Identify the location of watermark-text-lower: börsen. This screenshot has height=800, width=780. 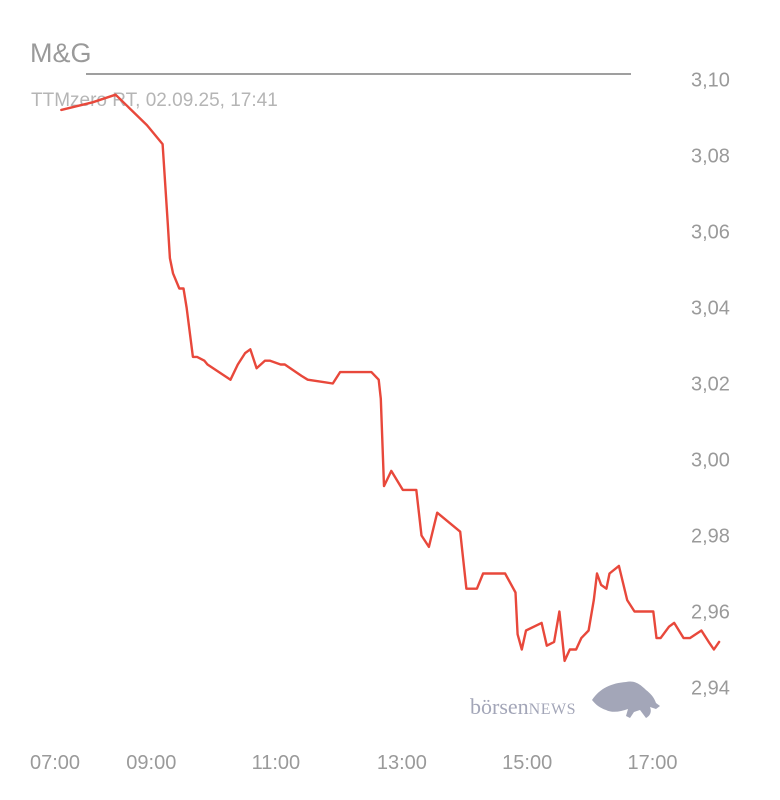
(499, 706).